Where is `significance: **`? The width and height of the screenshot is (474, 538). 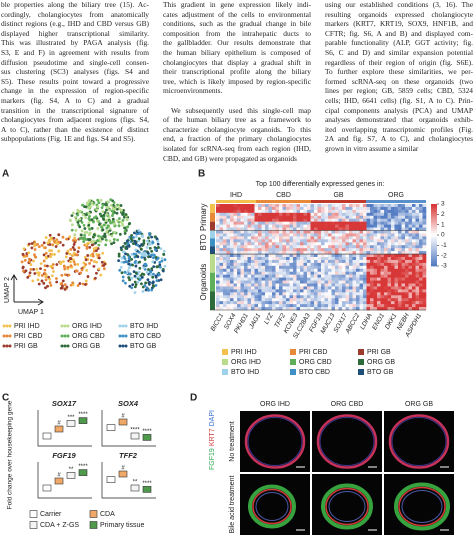
significance: ** is located at coordinates (71, 470).